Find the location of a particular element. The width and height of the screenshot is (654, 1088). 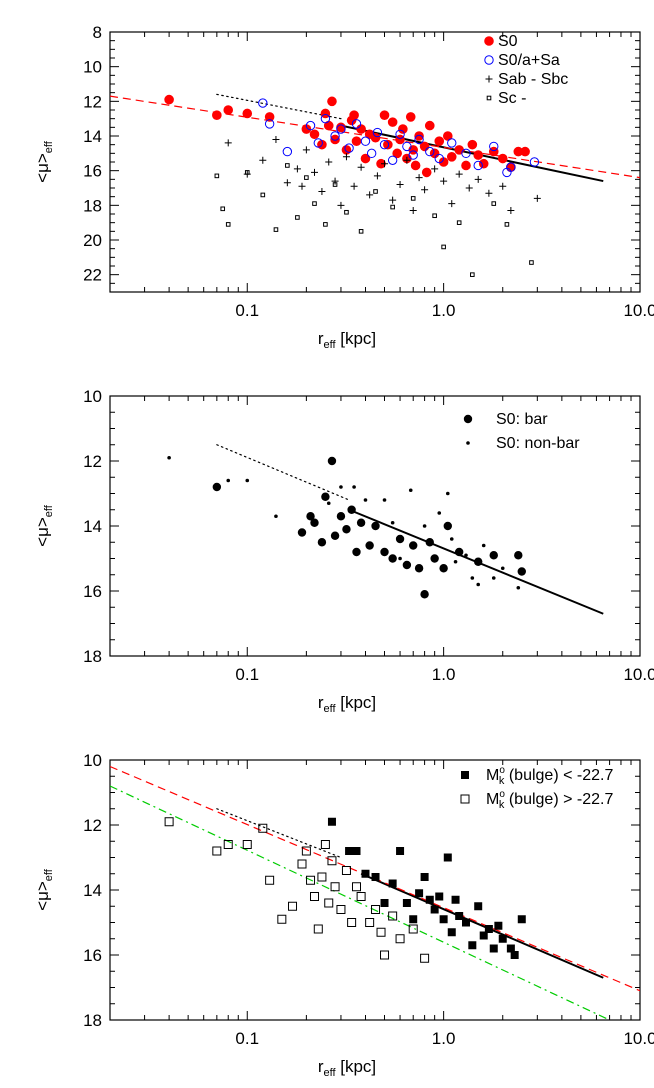

x-tick-label: 10.0 is located at coordinates (638, 674).